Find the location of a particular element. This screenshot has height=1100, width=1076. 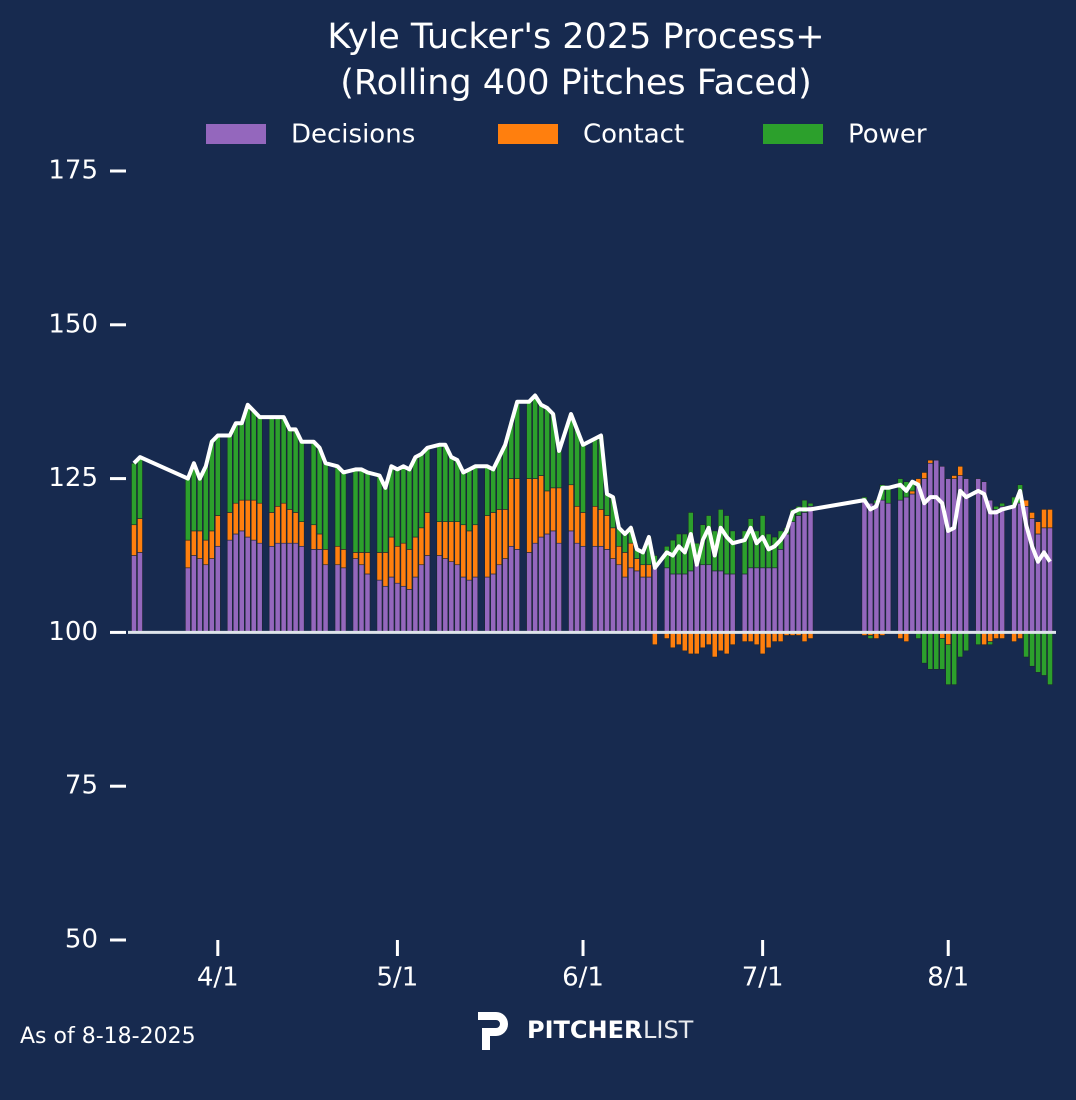

footnote: As of 8-18-2025 is located at coordinates (108, 1036).